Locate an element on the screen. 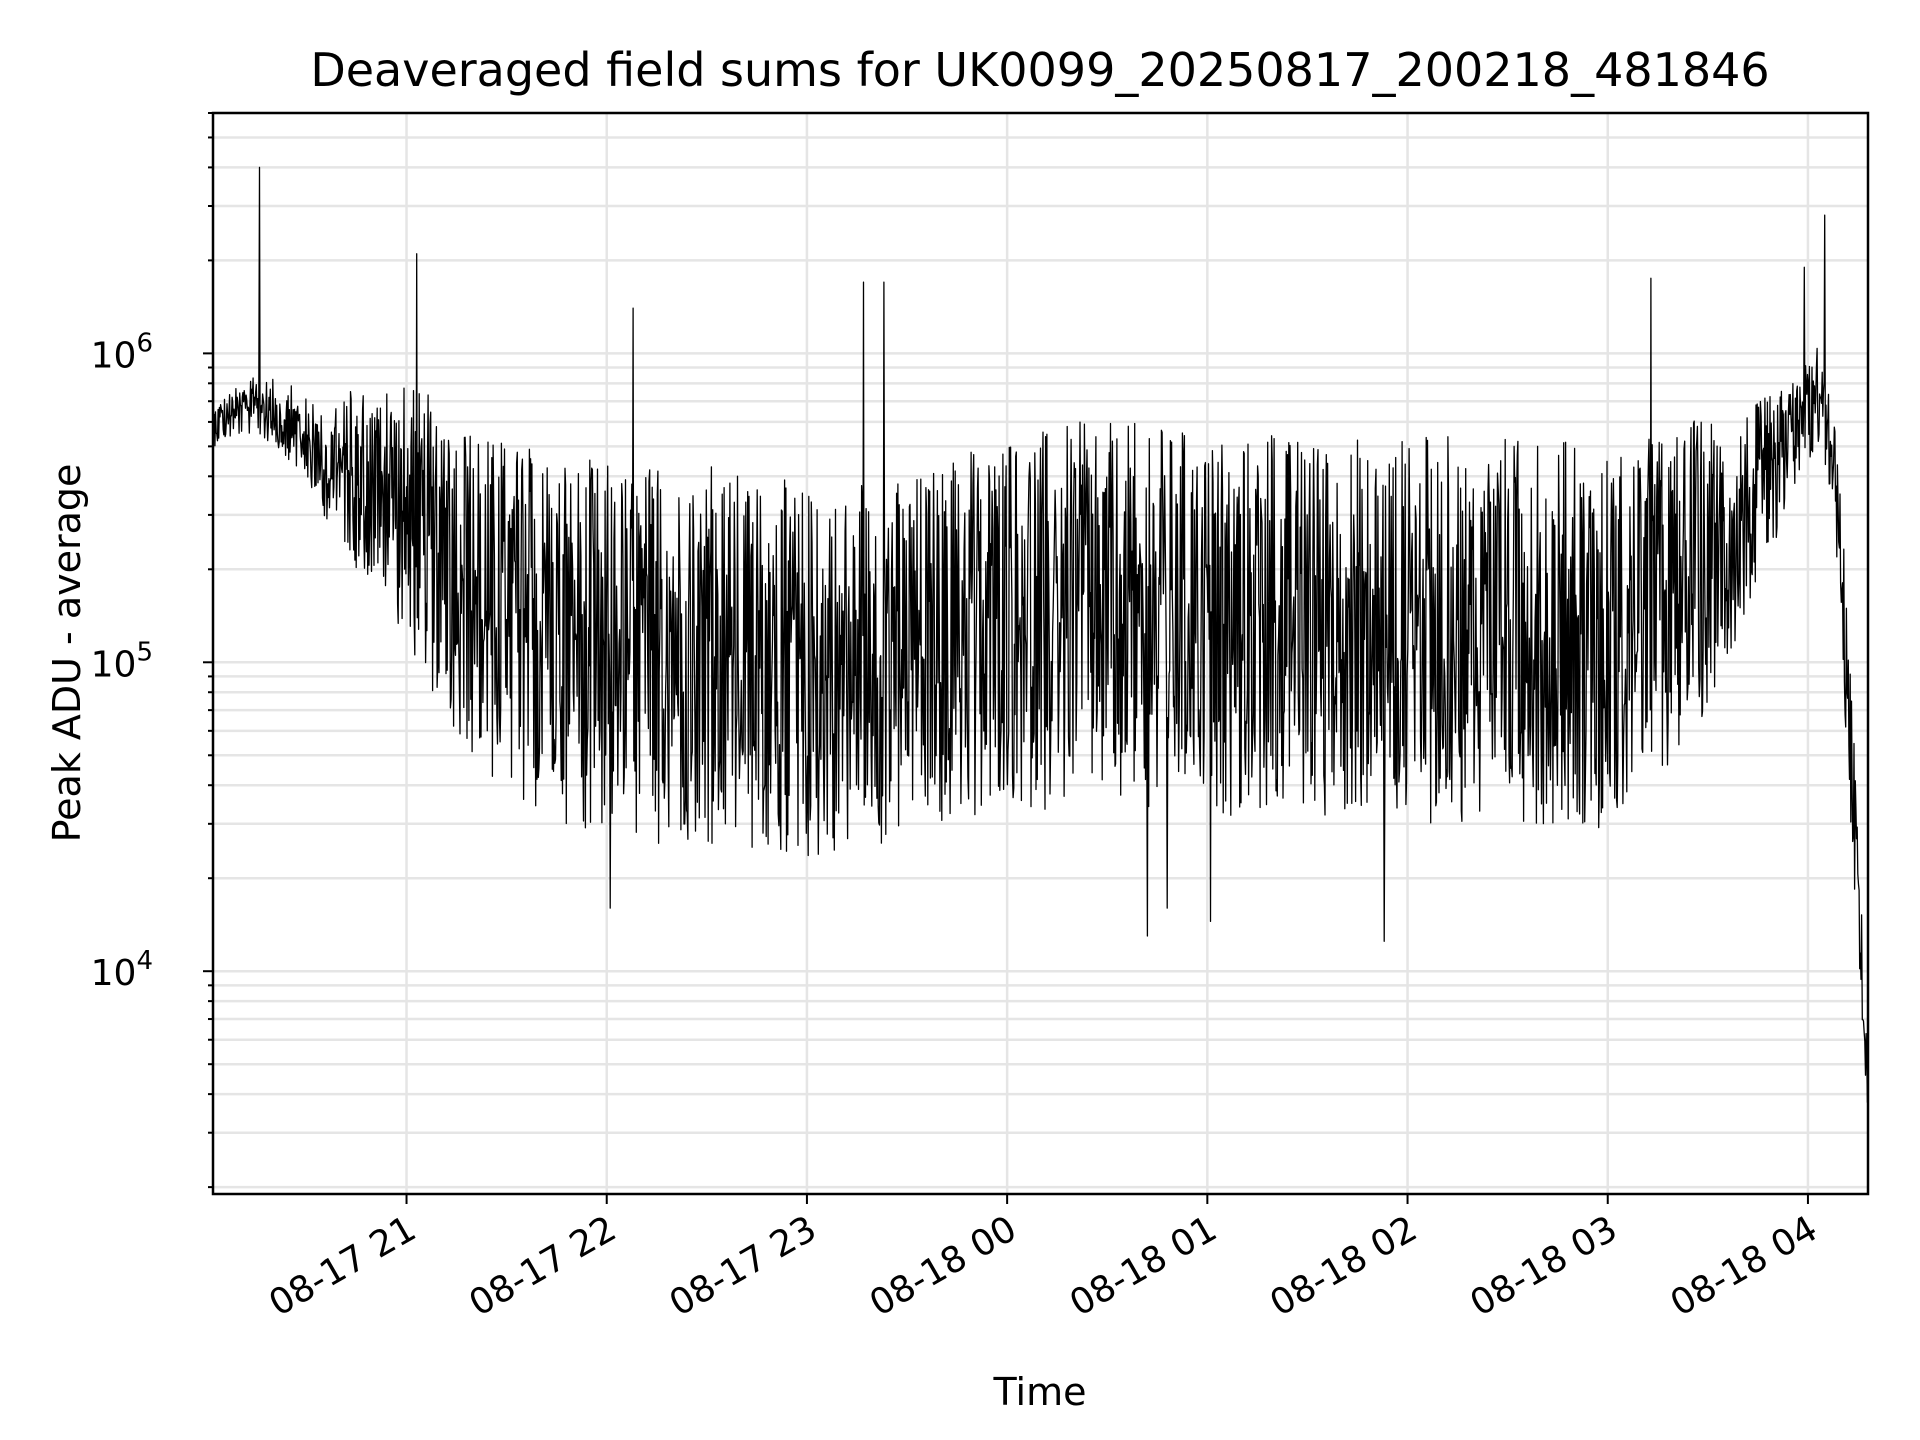  y-axis-label: Peak ADU - average is located at coordinates (67, 653).